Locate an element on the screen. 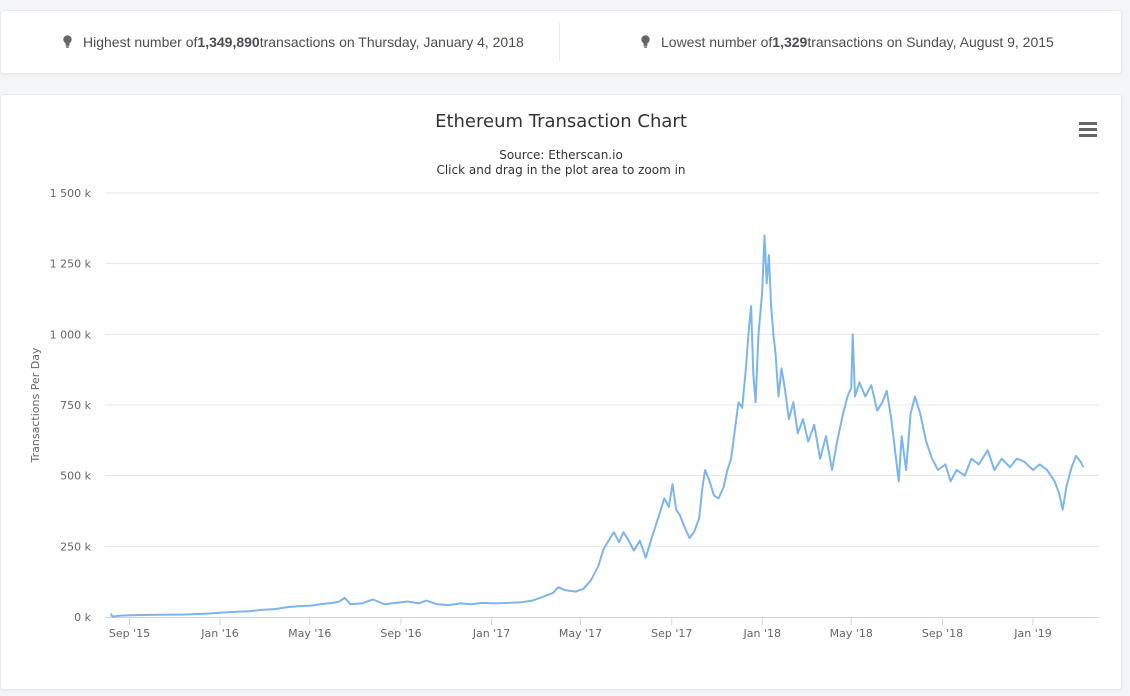  x-tick-label: May '18 is located at coordinates (851, 633).